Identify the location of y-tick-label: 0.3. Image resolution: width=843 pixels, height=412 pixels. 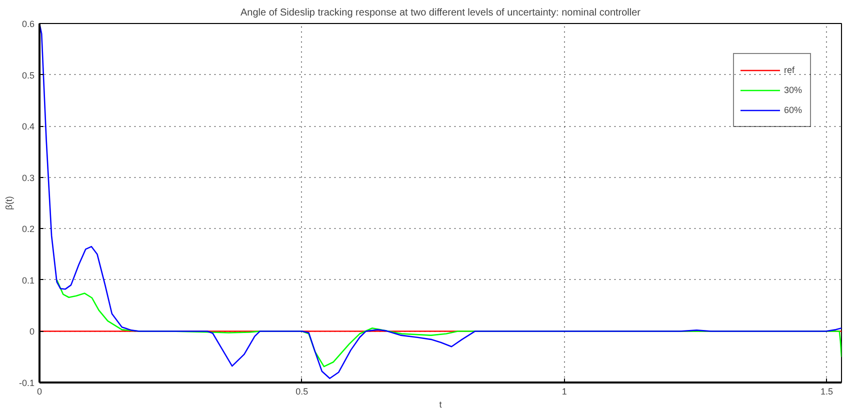
(28, 177).